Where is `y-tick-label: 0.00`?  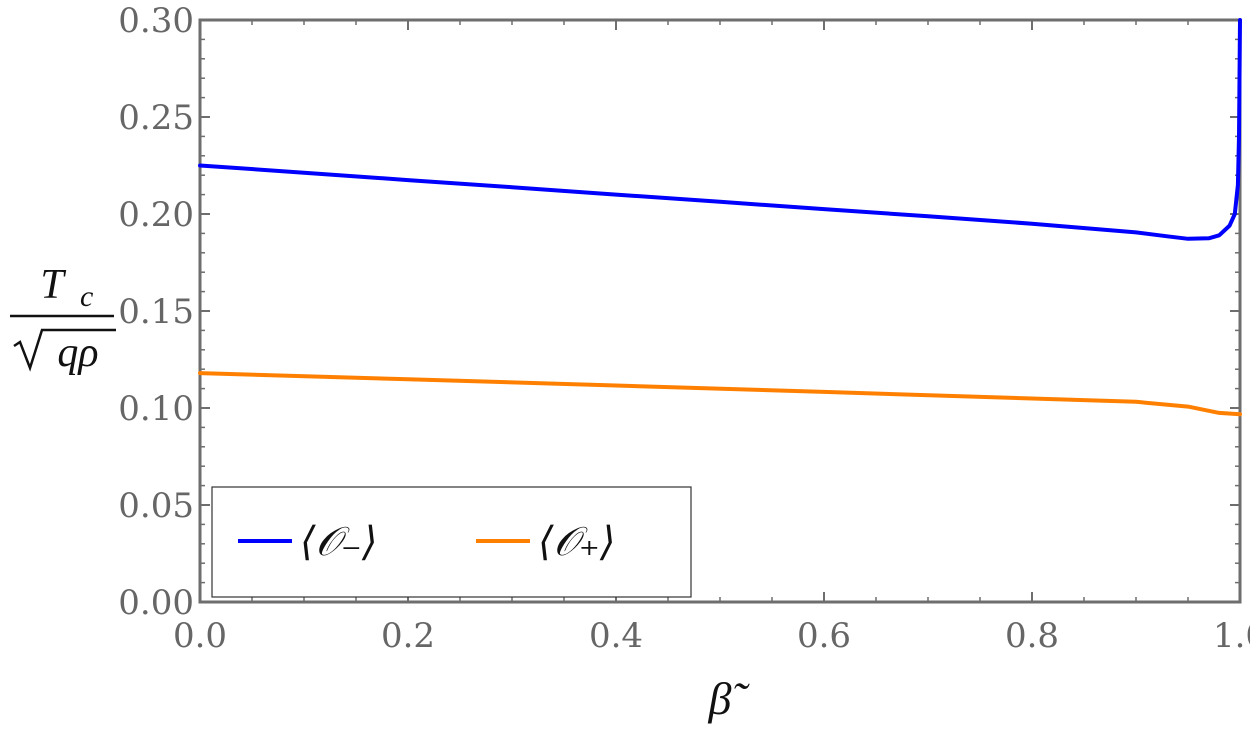 y-tick-label: 0.00 is located at coordinates (156, 603).